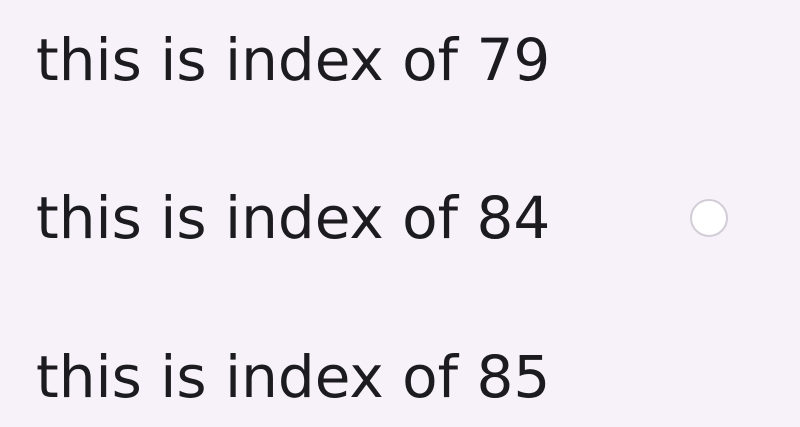 This screenshot has height=427, width=800. What do you see at coordinates (293, 60) in the screenshot?
I see `list-item-label: this is index of 79` at bounding box center [293, 60].